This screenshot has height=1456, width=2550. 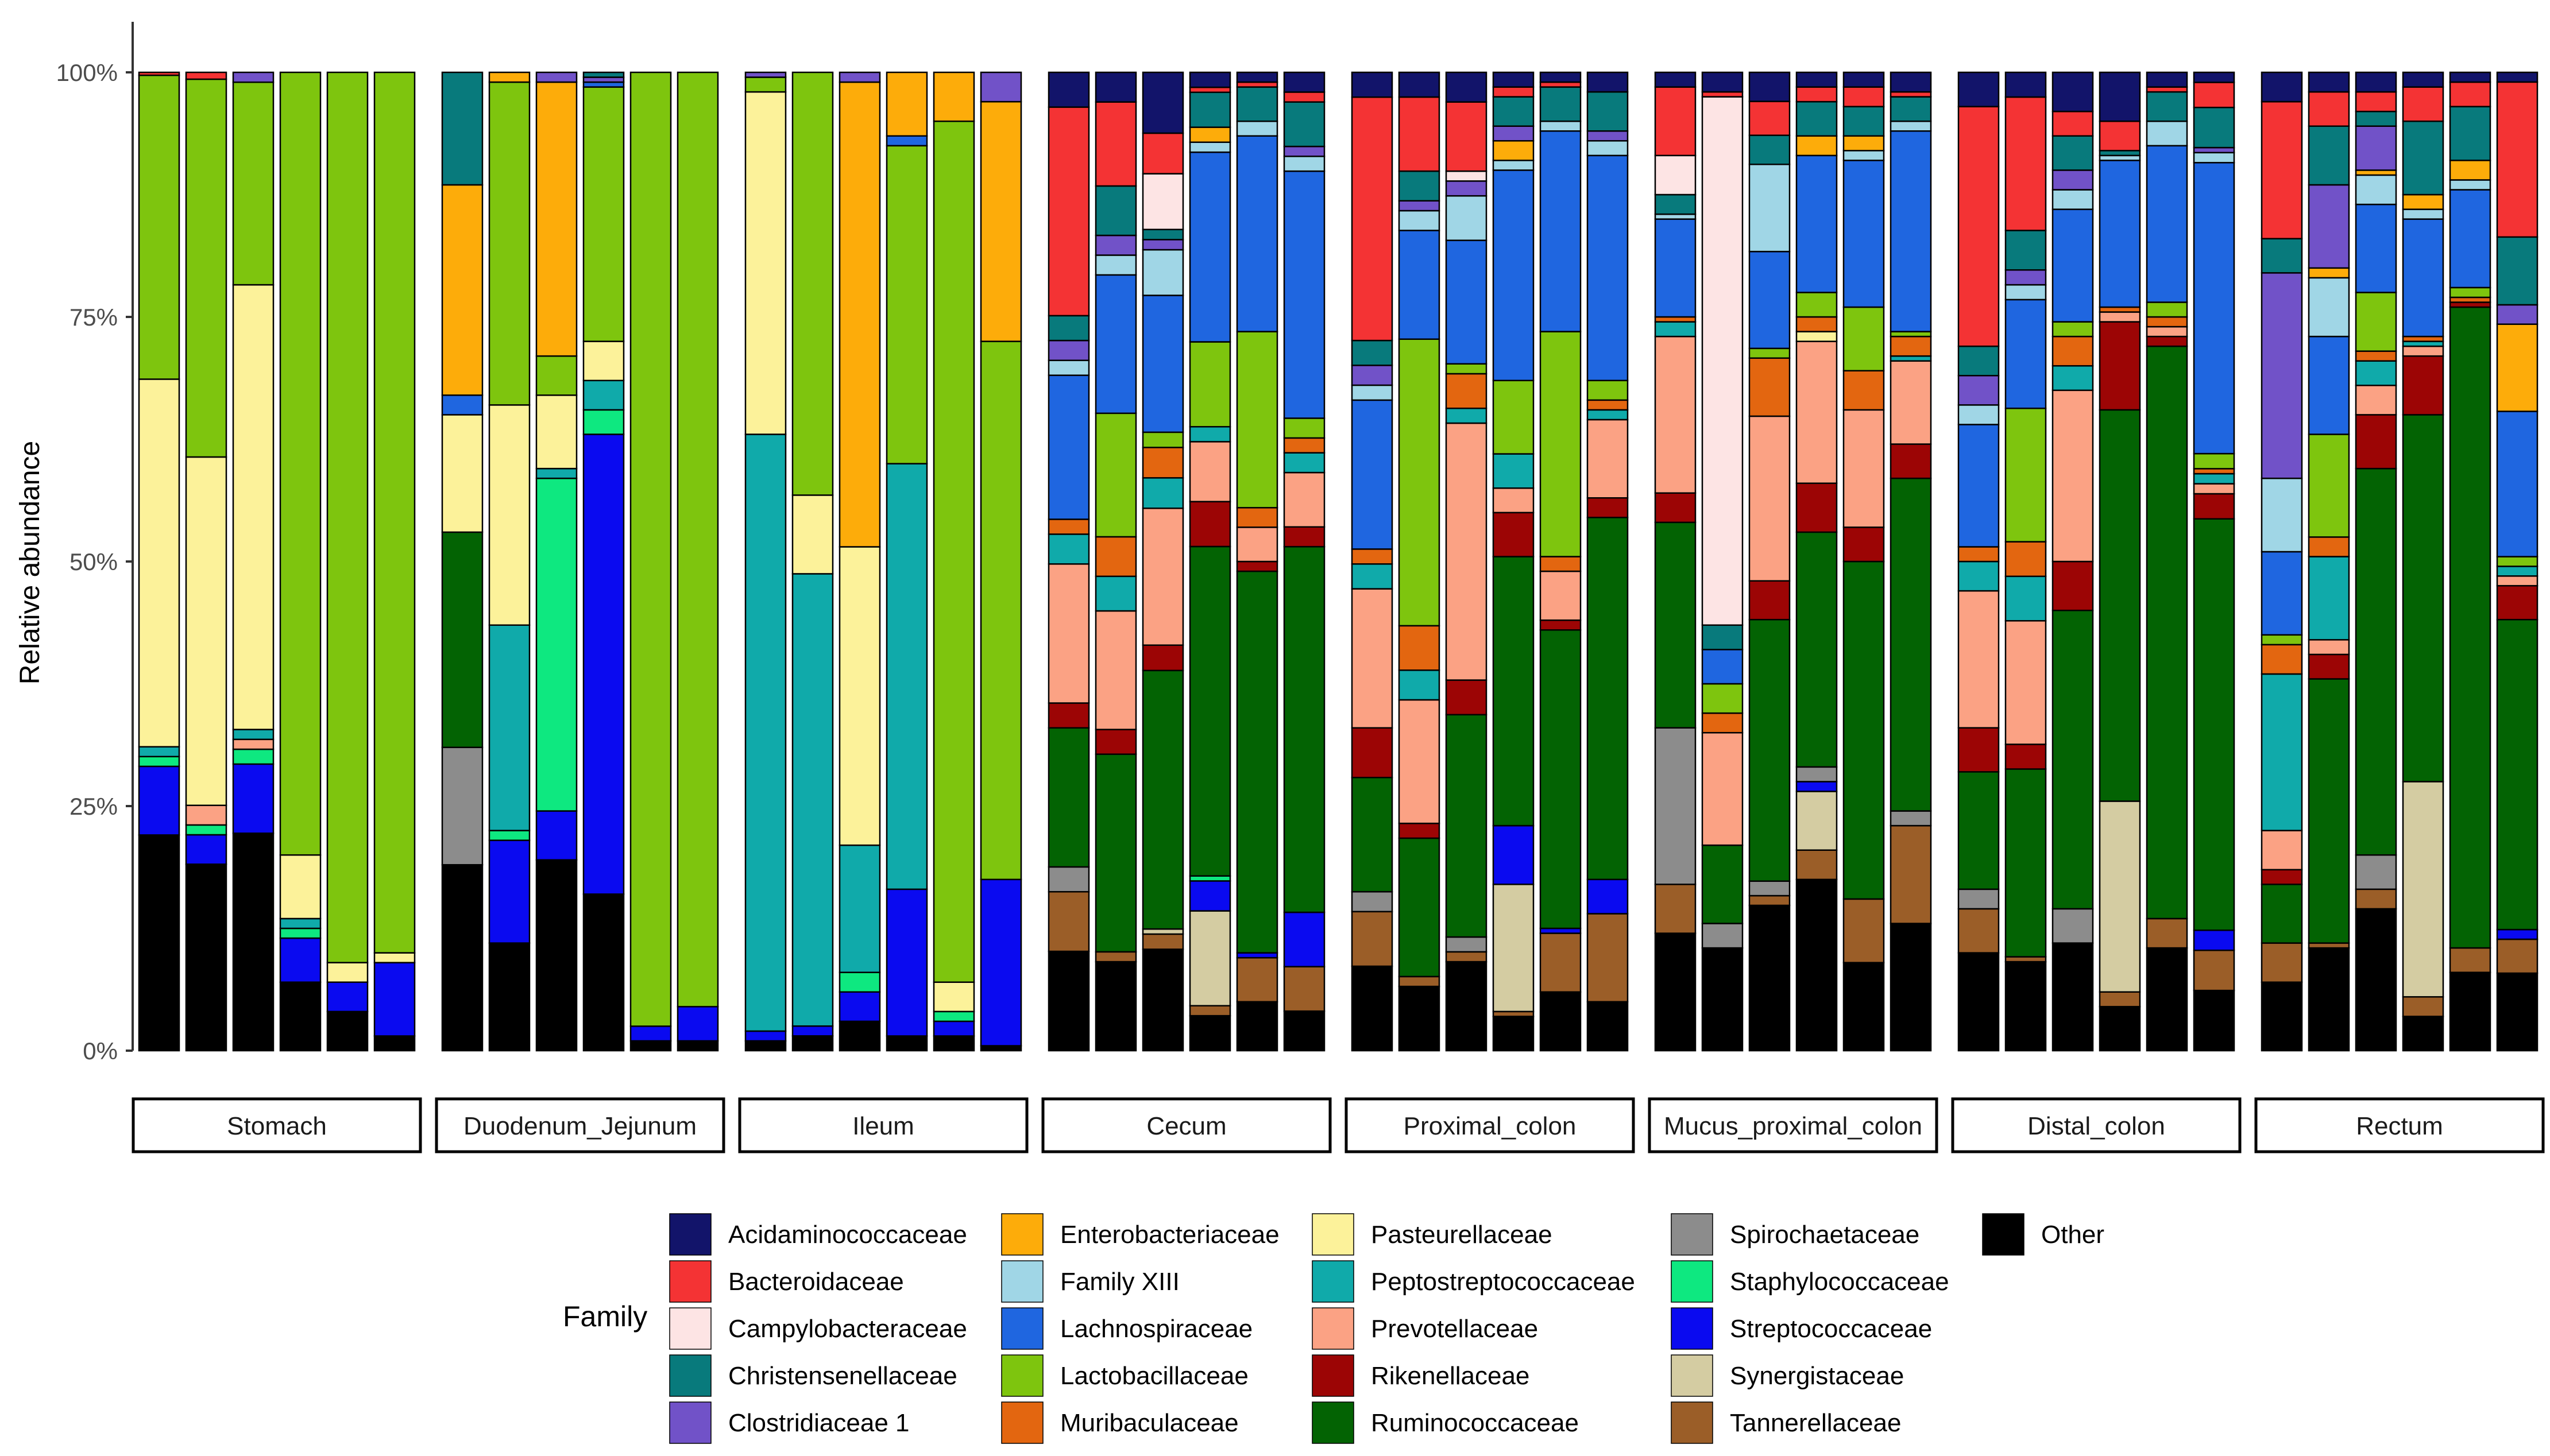 I want to click on legend-label: Synergistaceae, so click(x=1817, y=1376).